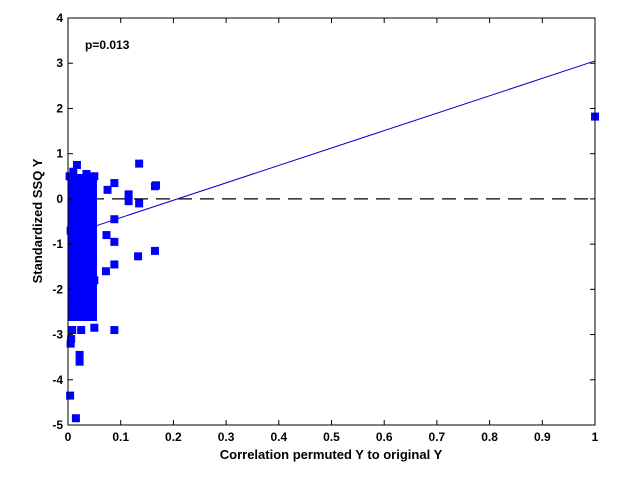  I want to click on y-tick-label: -3, so click(57, 335).